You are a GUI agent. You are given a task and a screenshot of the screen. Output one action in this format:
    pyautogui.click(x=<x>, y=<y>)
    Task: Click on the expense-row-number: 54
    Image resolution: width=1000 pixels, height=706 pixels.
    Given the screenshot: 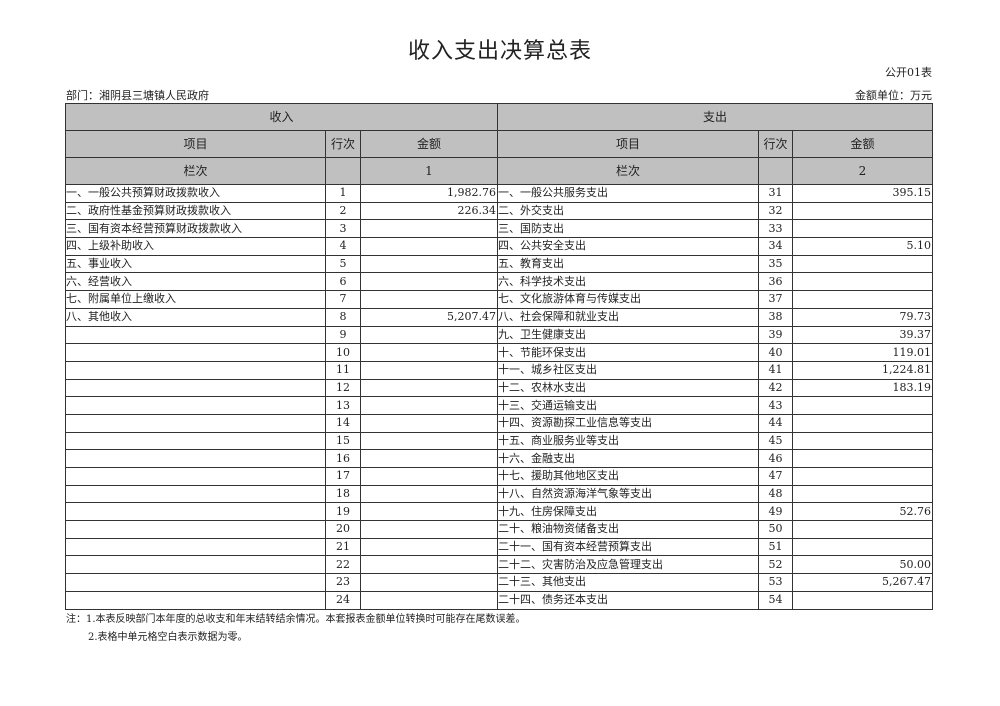 What is the action you would take?
    pyautogui.click(x=775, y=600)
    